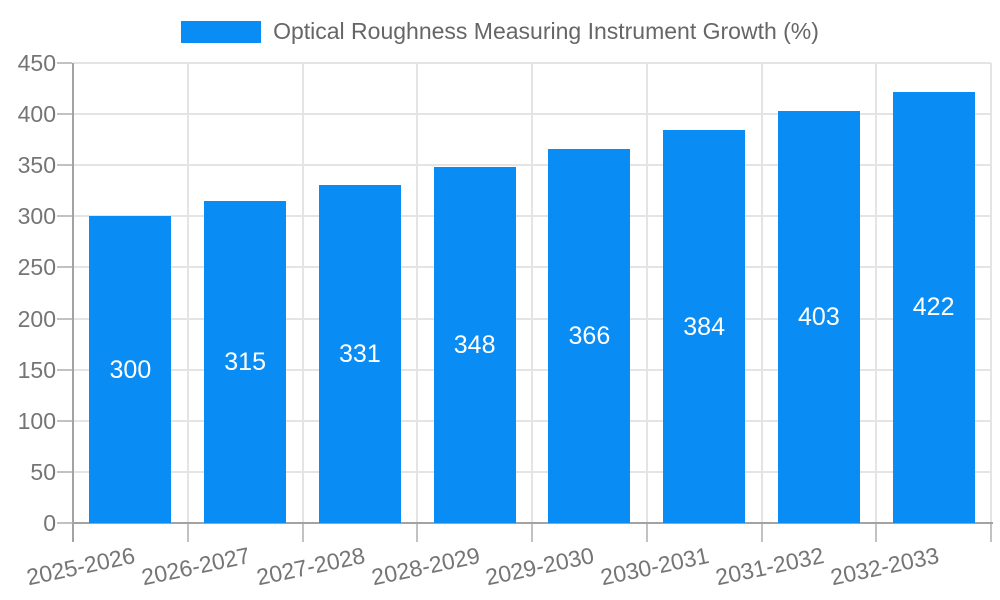 Image resolution: width=1000 pixels, height=600 pixels. What do you see at coordinates (311, 566) in the screenshot?
I see `x-axis-label: 2027-2028` at bounding box center [311, 566].